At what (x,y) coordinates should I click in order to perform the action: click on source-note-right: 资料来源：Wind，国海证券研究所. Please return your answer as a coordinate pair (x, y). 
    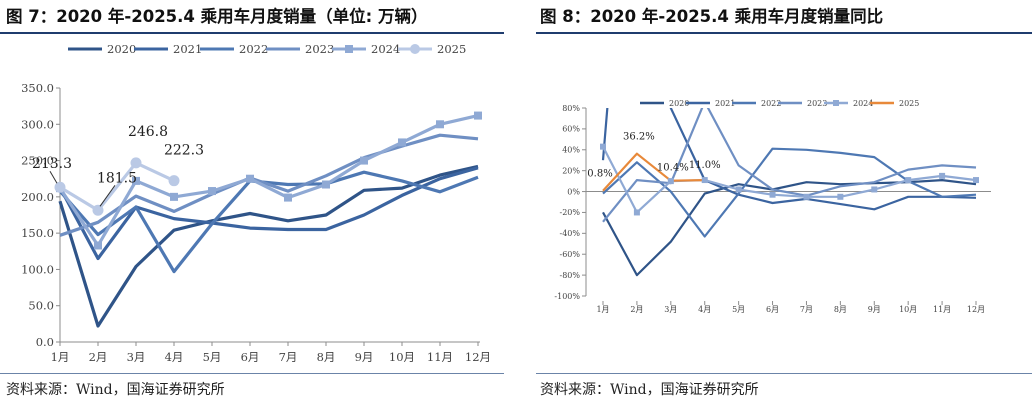
    Looking at the image, I should click on (649, 390).